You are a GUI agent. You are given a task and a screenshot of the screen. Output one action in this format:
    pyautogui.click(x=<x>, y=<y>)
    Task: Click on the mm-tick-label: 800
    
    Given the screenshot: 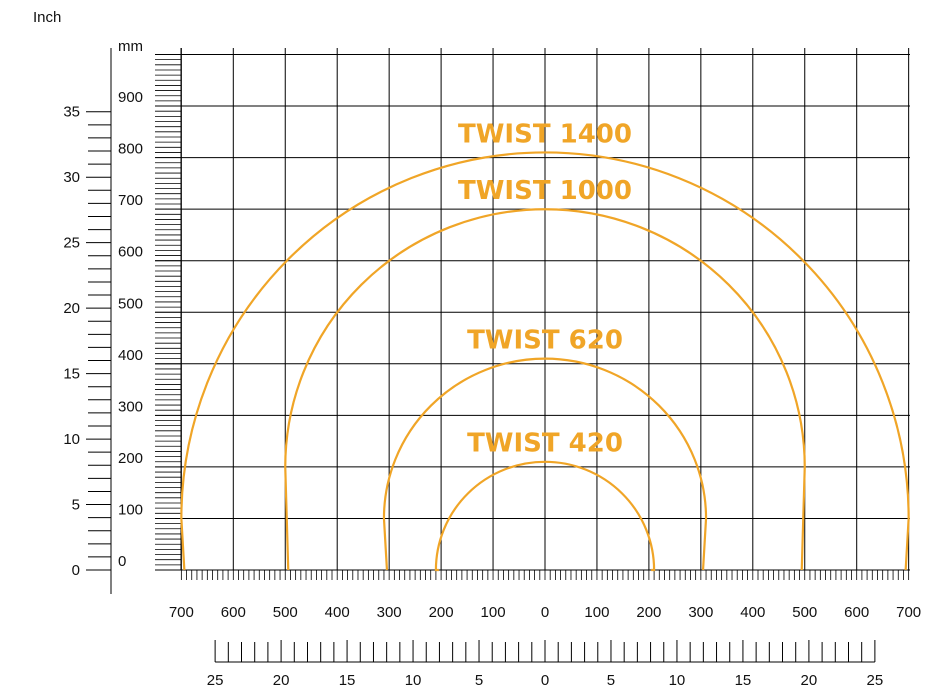 What is the action you would take?
    pyautogui.click(x=130, y=149)
    